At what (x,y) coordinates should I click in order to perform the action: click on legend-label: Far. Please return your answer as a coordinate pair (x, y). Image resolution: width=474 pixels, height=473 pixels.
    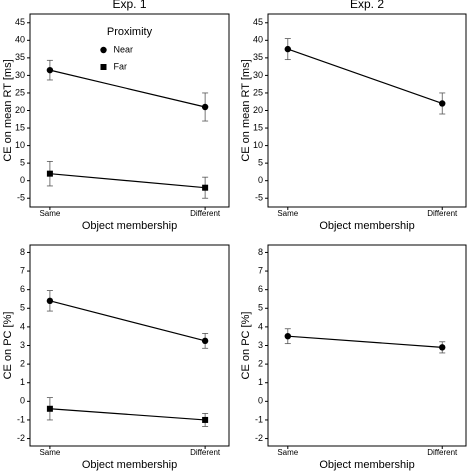
    Looking at the image, I should click on (121, 66).